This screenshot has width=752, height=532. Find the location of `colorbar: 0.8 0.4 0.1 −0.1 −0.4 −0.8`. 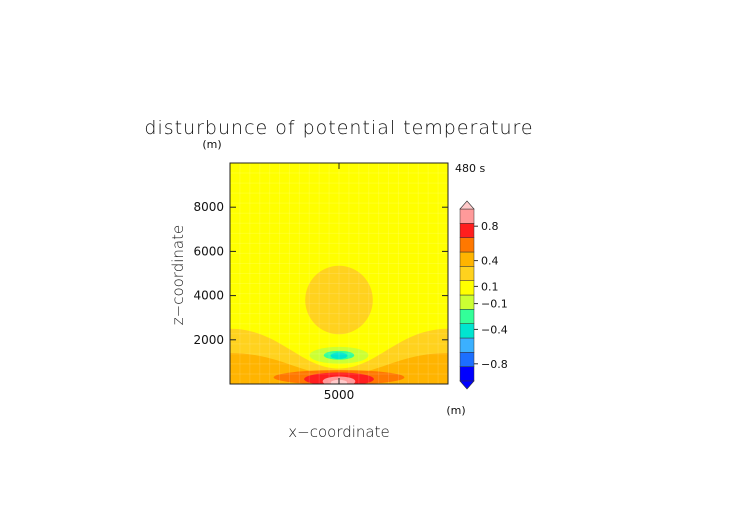

colorbar: 0.8 0.4 0.1 −0.1 −0.4 −0.8 is located at coordinates (483, 295).